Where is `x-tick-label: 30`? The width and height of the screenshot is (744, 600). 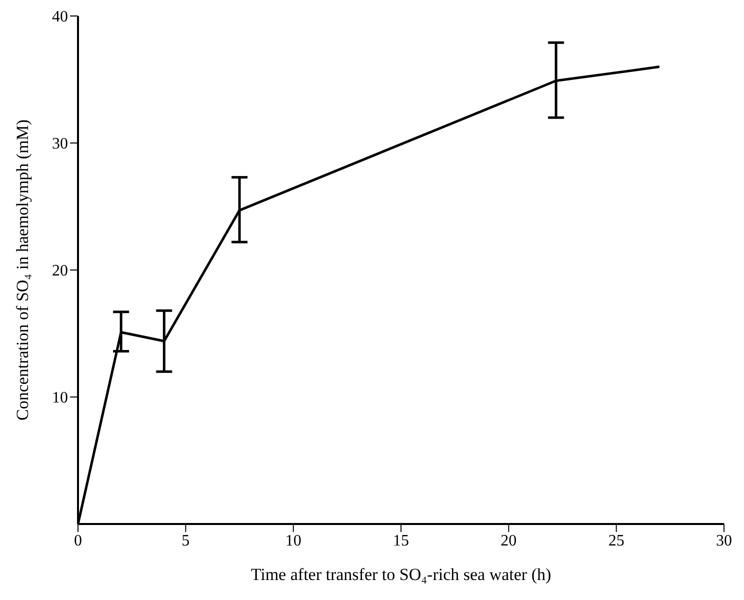
x-tick-label: 30 is located at coordinates (724, 541).